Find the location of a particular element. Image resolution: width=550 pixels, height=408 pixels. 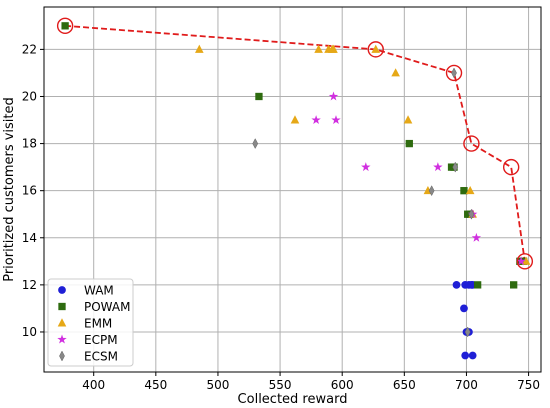

legend-label-ecsm: ECSM is located at coordinates (101, 357).